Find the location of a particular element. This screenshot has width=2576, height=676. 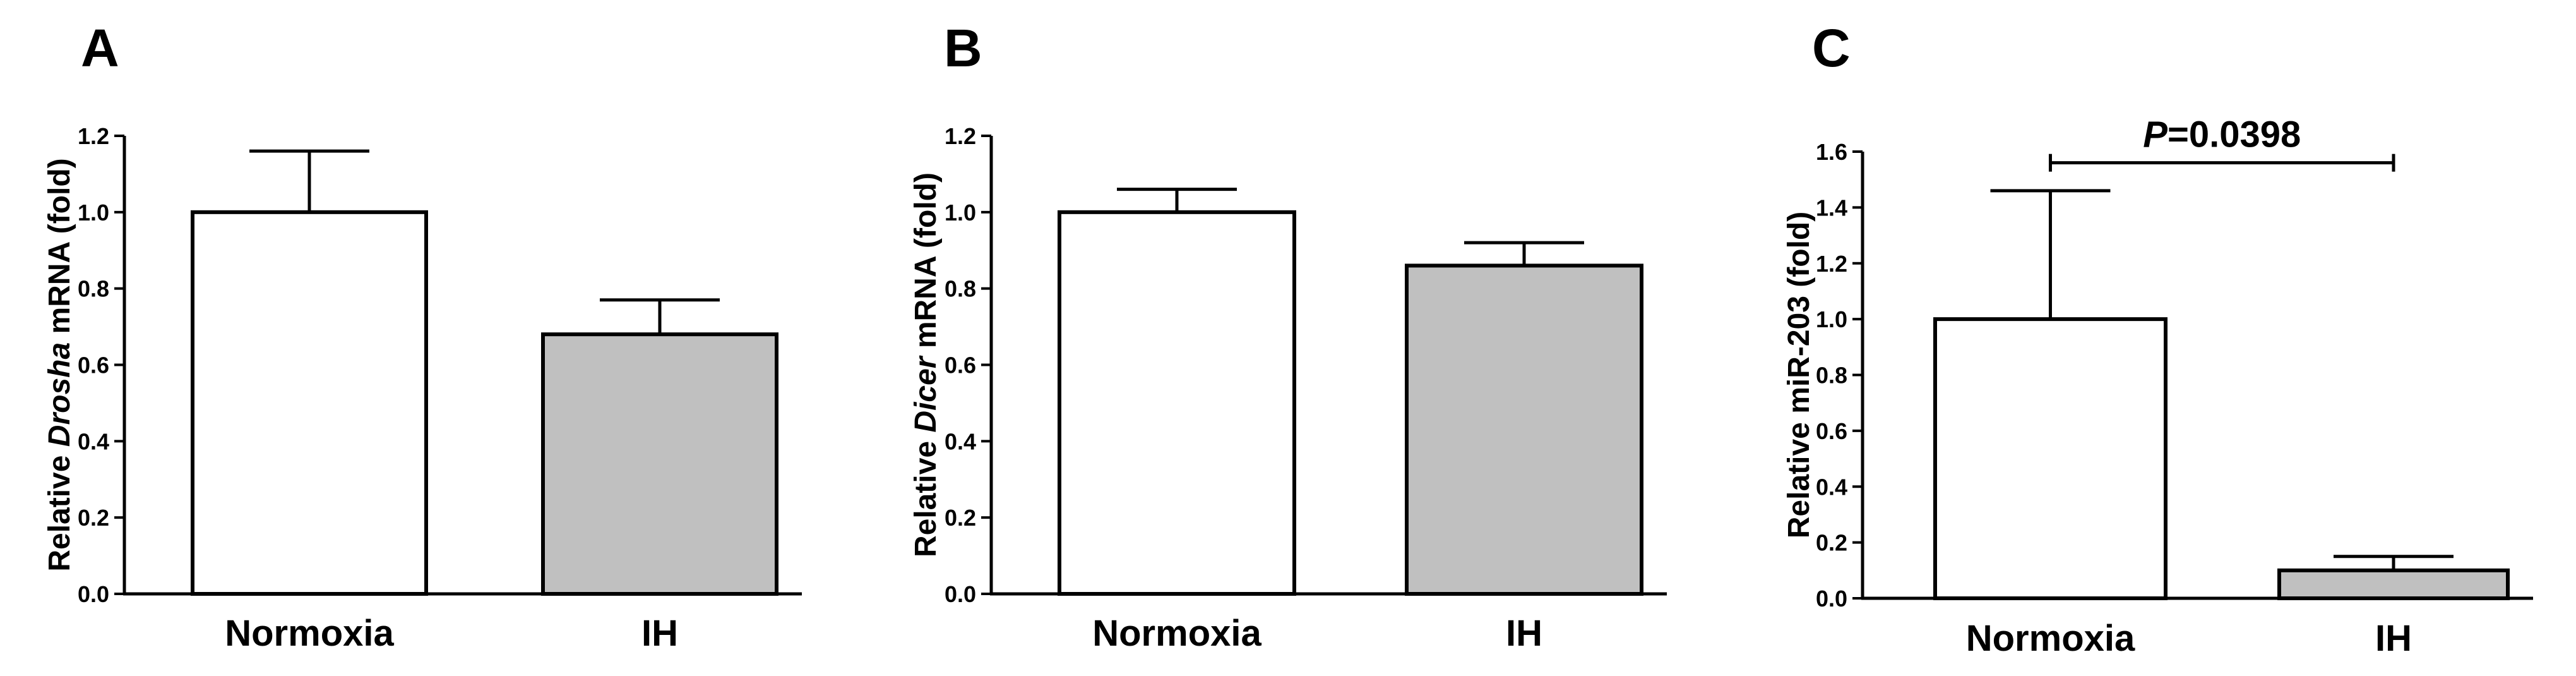

y-axis-title: Relative miR-203 (fold) is located at coordinates (1799, 375).